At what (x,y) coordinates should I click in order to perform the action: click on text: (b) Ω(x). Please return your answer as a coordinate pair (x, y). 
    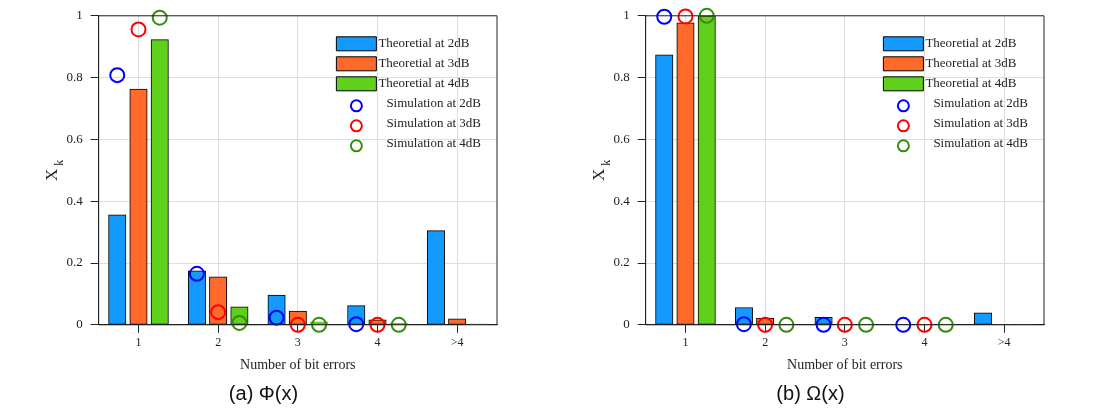
    Looking at the image, I should click on (810, 392).